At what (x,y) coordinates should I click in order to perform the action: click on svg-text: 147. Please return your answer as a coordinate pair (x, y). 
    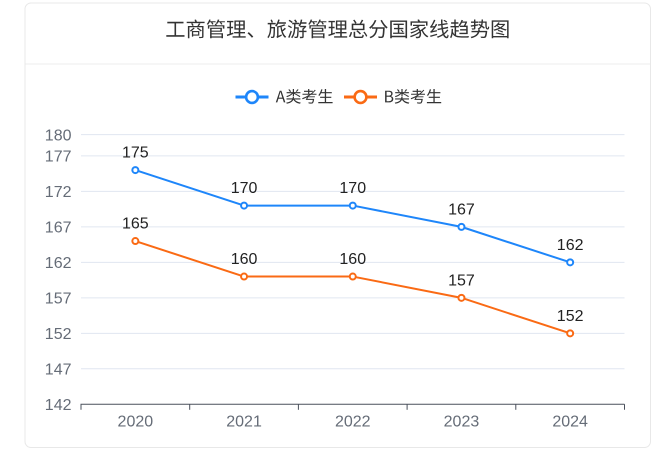
    Looking at the image, I should click on (58, 370).